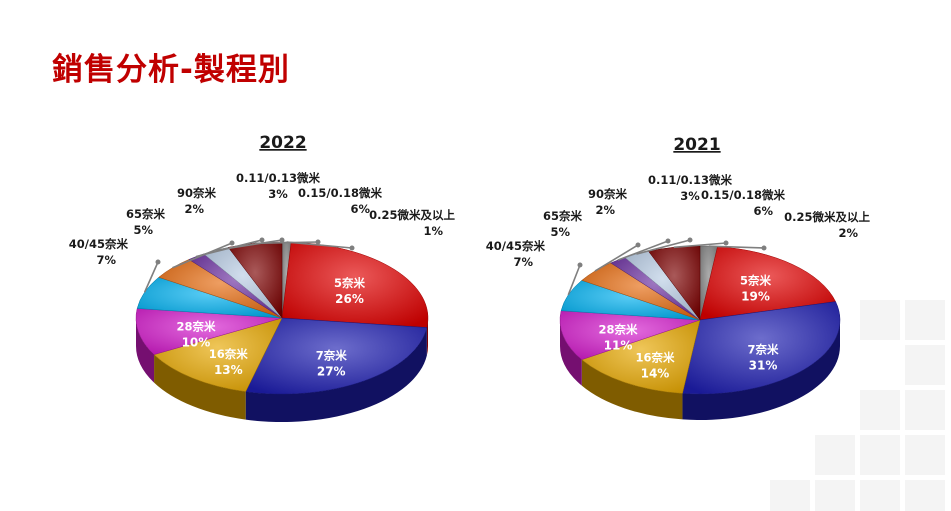 The height and width of the screenshot is (511, 951). What do you see at coordinates (331, 372) in the screenshot?
I see `slice-value: 27%` at bounding box center [331, 372].